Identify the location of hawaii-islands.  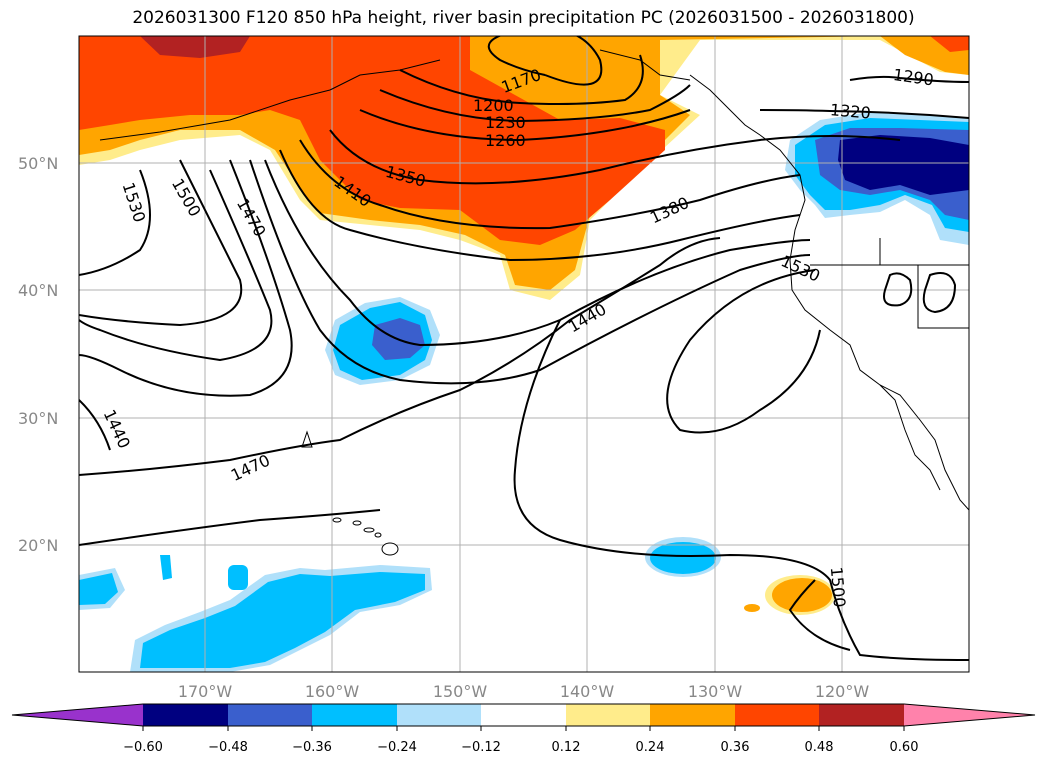
(350, 493).